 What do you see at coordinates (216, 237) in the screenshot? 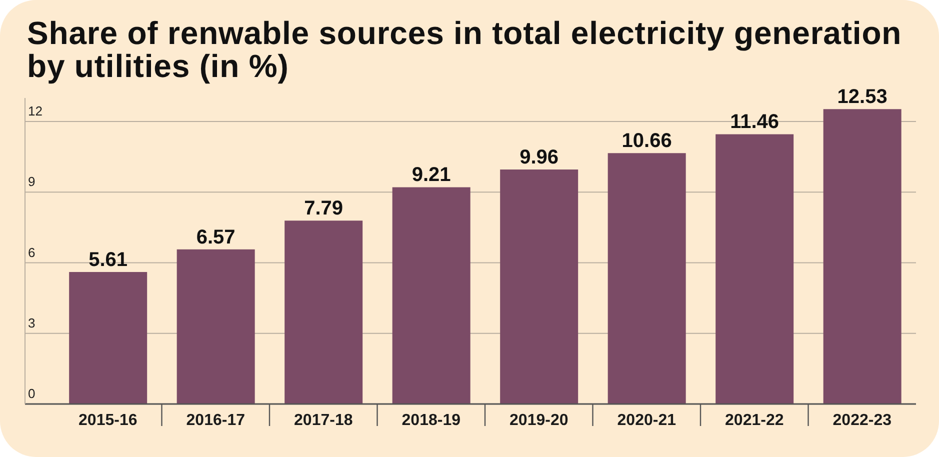
I see `data-label: 6.57` at bounding box center [216, 237].